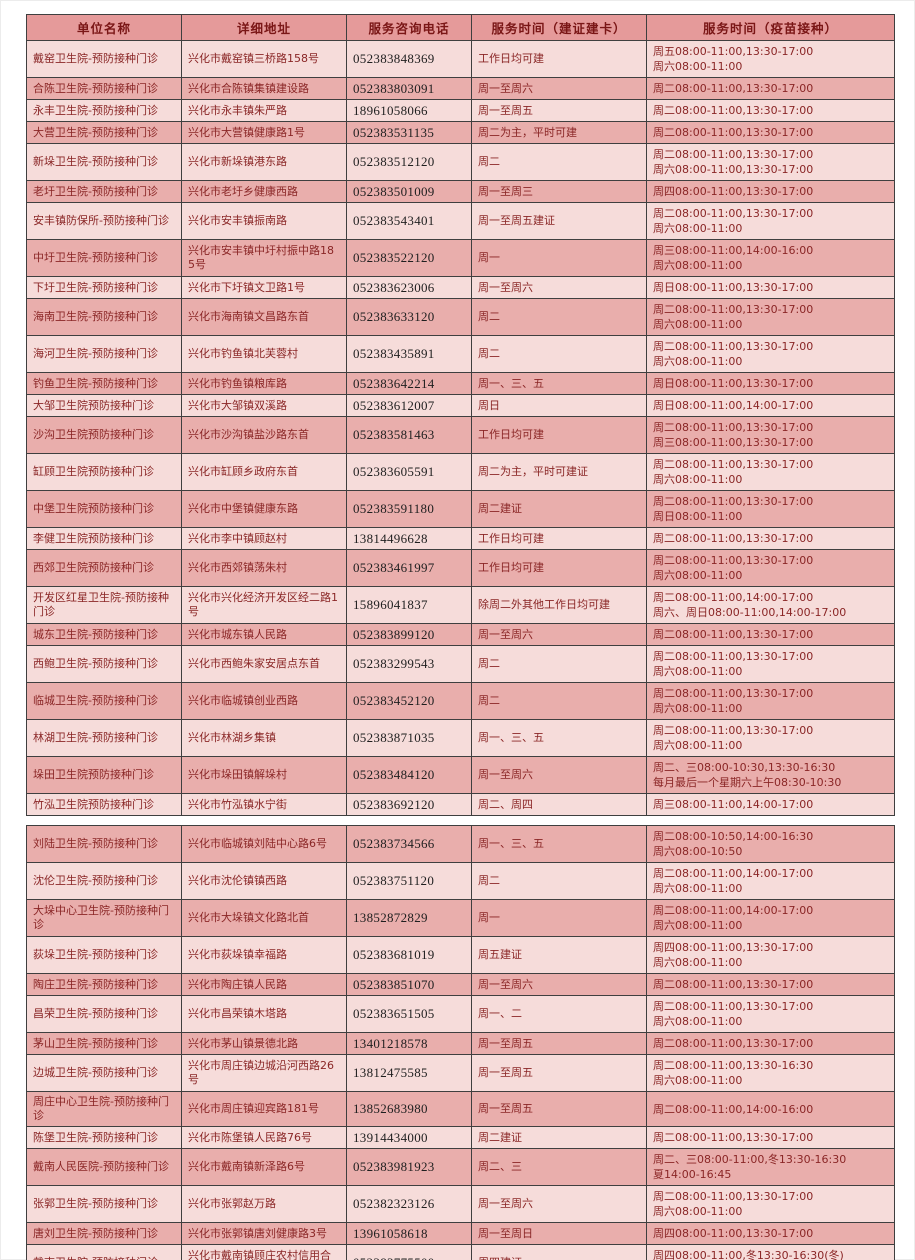 This screenshot has width=915, height=1260. Describe the element at coordinates (770, 538) in the screenshot. I see `vaccine-service-time-cell: 周二08:00-11:00,13:30-17:00` at that location.